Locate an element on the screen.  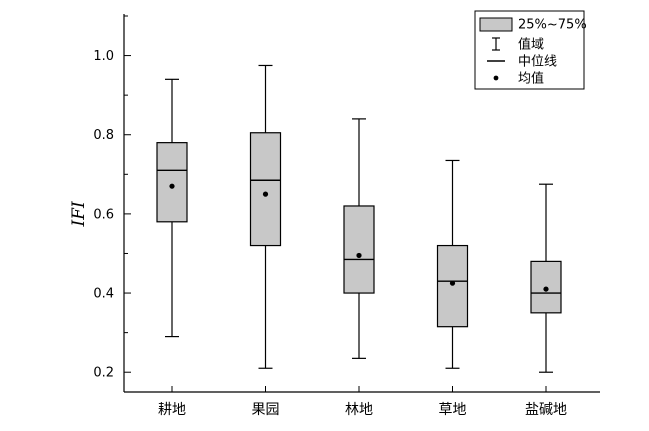
legend-label-box: 25%~75% is located at coordinates (552, 25).